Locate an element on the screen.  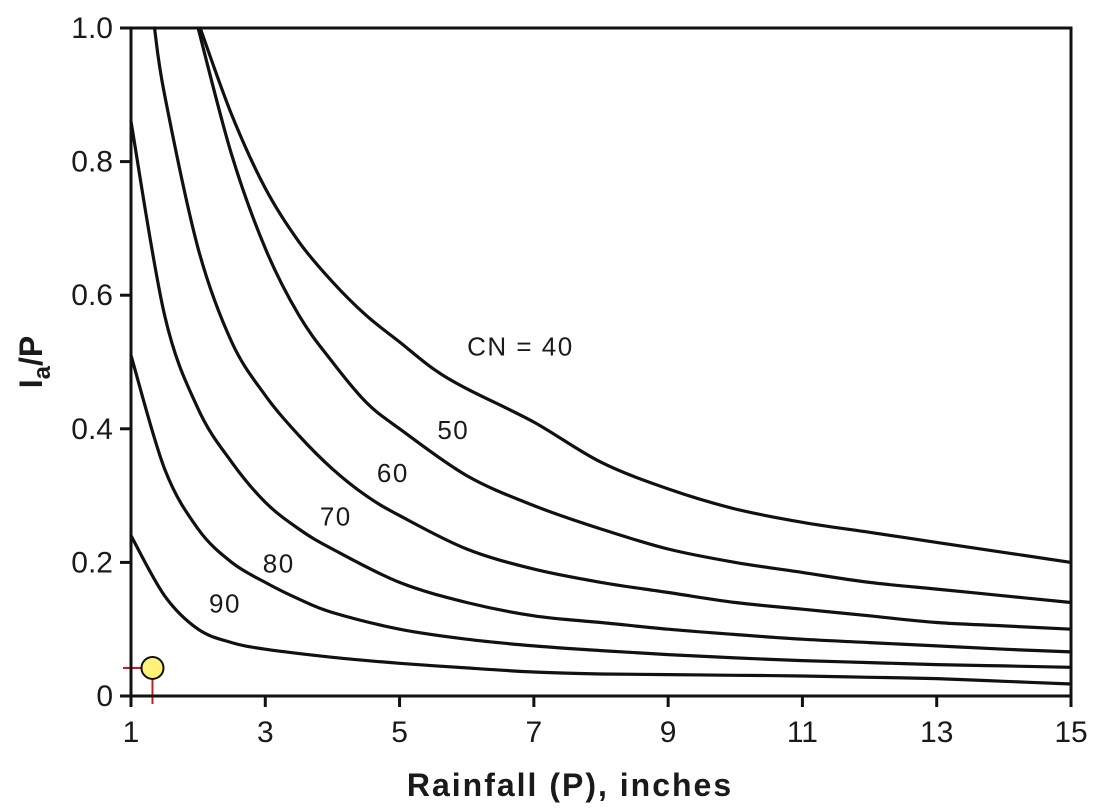
y-axis: 0 0.2 0.4 0.6 0.8 1.0 is located at coordinates (101, 362).